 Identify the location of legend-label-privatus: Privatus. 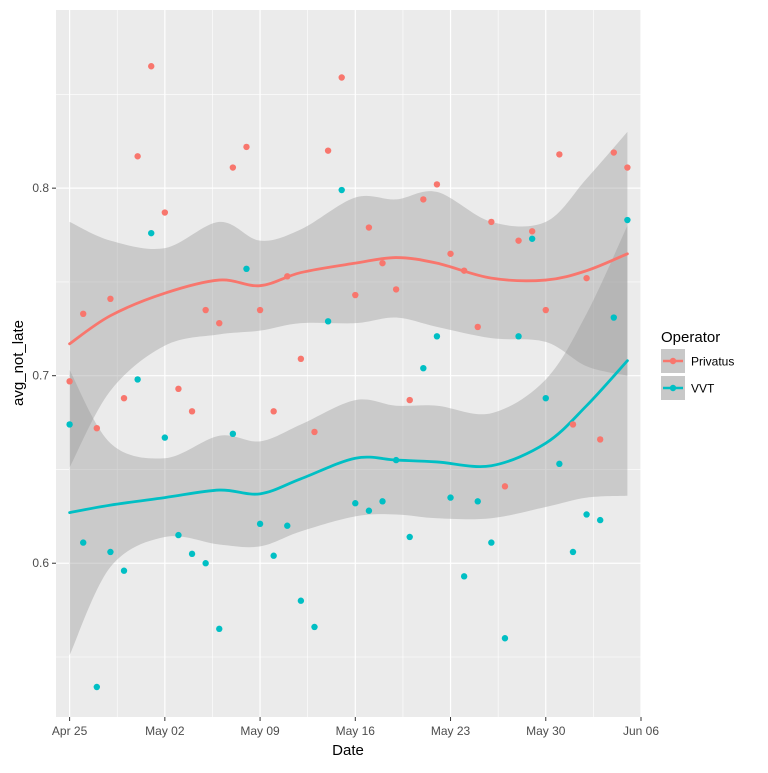
(712, 362).